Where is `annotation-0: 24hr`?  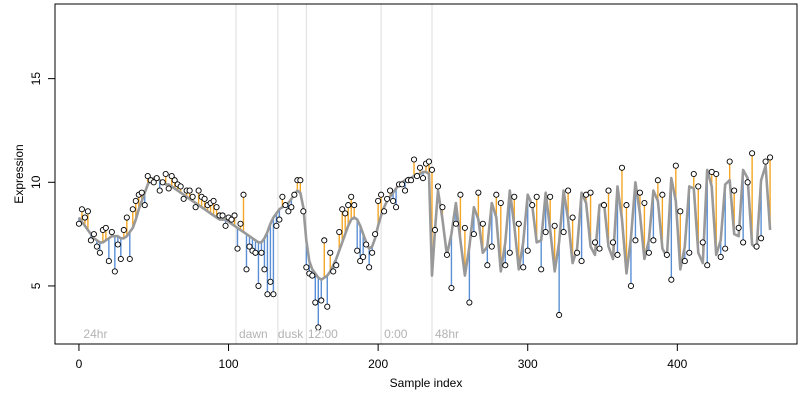
annotation-0: 24hr is located at coordinates (95, 334).